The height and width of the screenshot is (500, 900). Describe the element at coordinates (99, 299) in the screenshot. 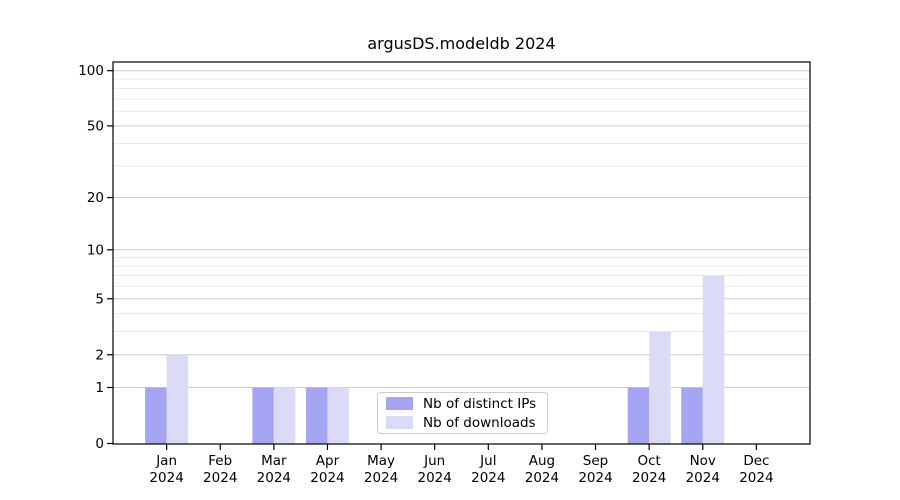

I see `y-tick-label: 5` at that location.